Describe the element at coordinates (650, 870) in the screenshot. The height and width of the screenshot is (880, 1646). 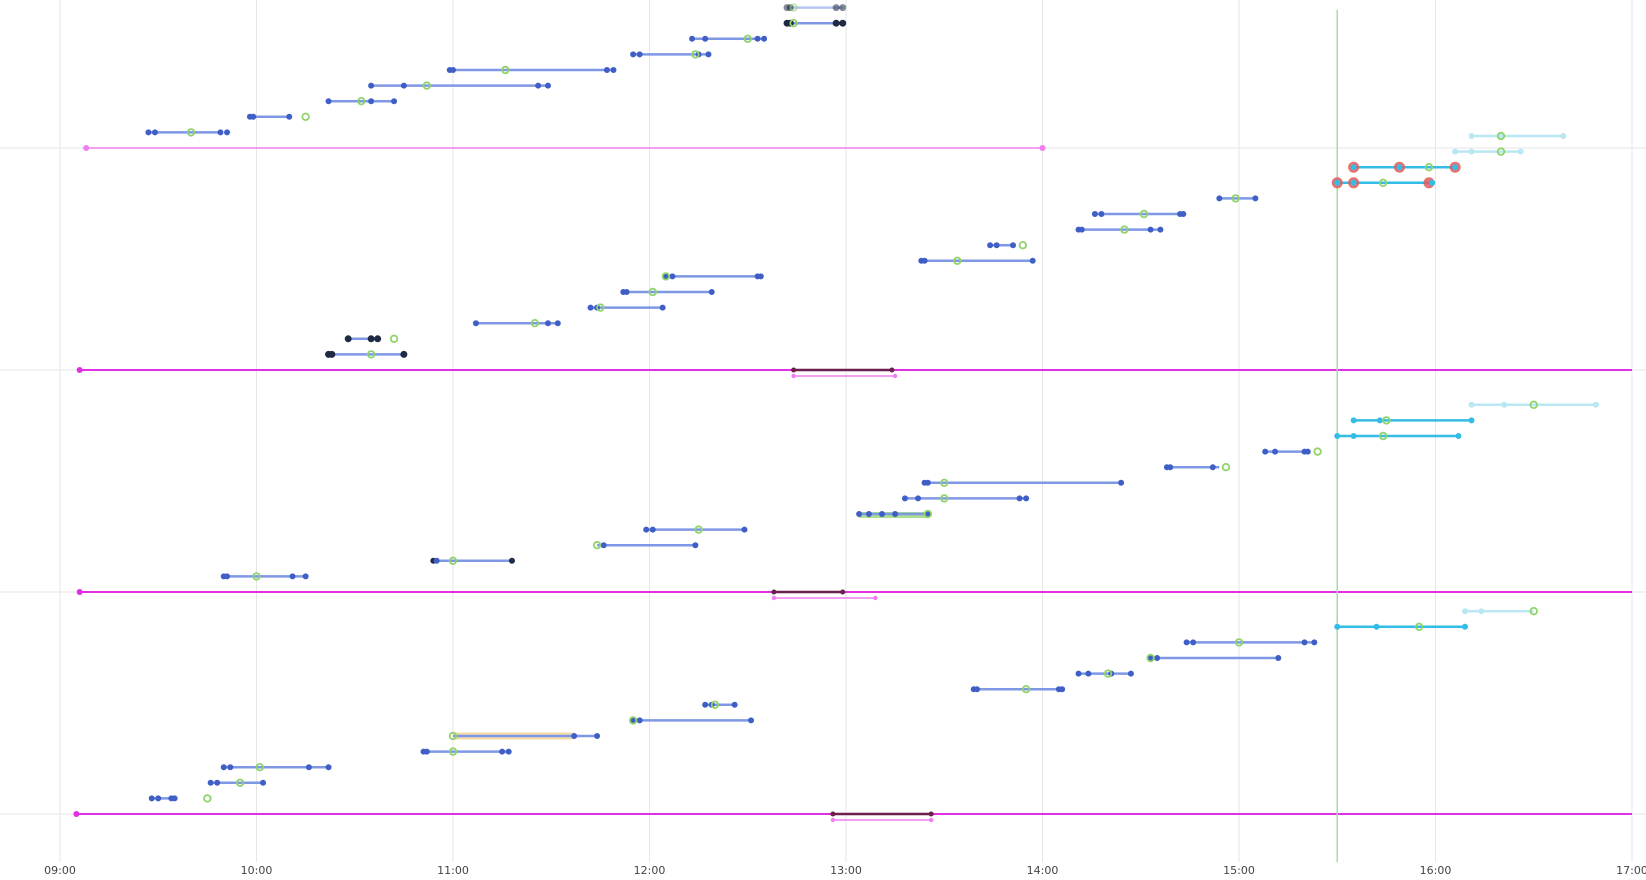
I see `x-tick-label: 12:00` at that location.